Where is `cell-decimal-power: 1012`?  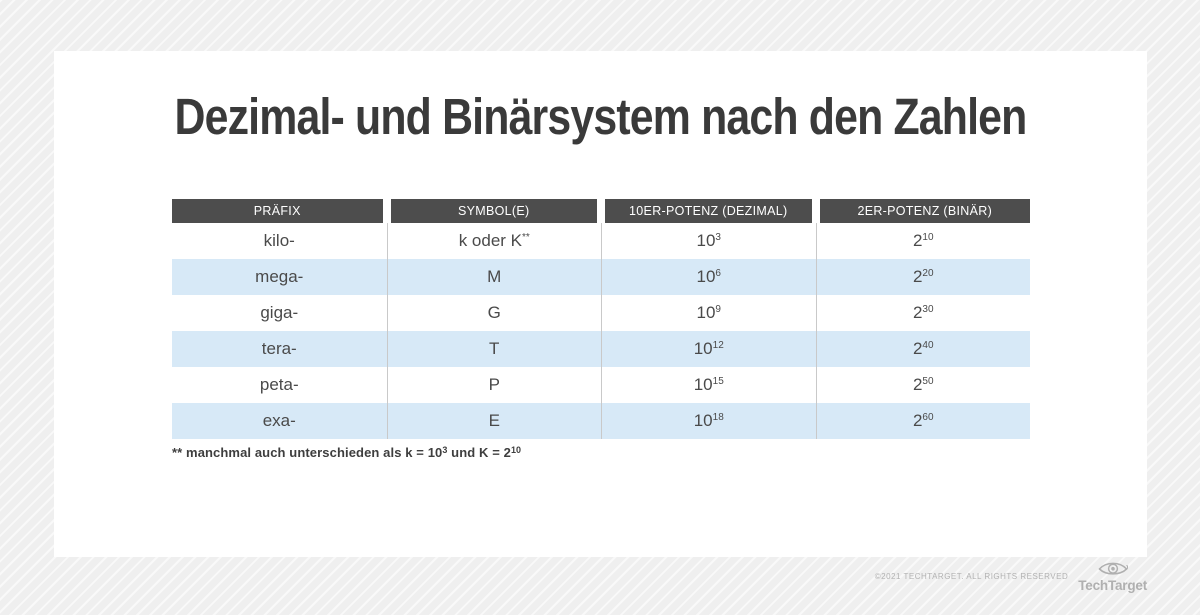
cell-decimal-power: 1012 is located at coordinates (708, 349).